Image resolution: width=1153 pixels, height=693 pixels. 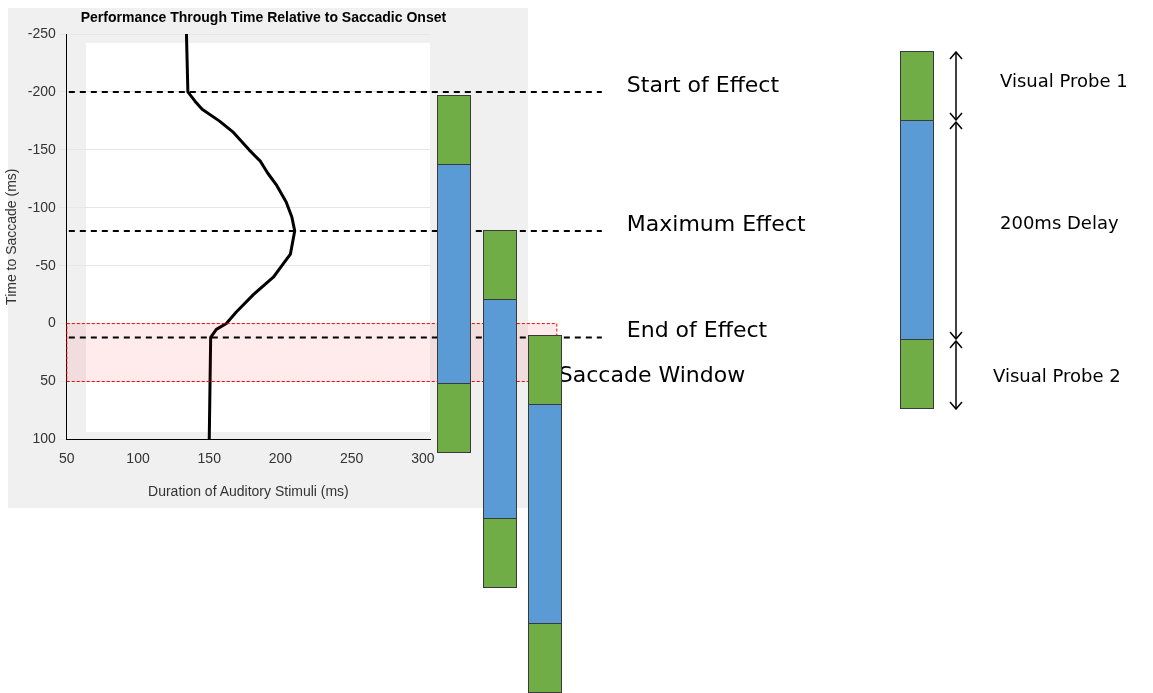 I want to click on x-tick-label: 250, so click(x=351, y=457).